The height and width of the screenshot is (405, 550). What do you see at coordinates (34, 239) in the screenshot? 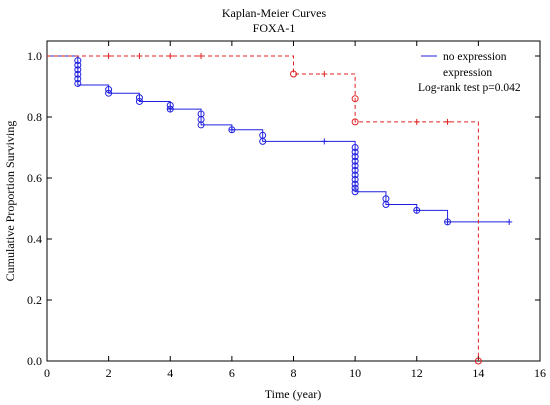
I see `y-tick-label: 0.4` at bounding box center [34, 239].